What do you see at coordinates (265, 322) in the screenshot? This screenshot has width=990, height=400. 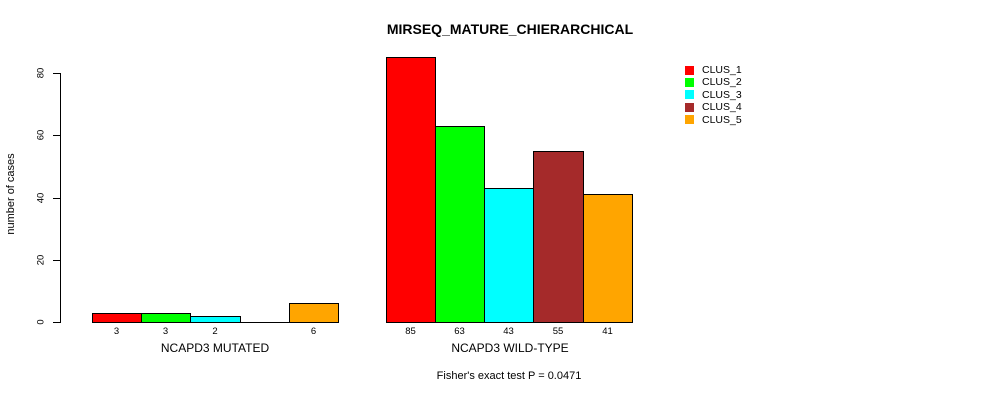 I see `bar-clus_4-group0` at bounding box center [265, 322].